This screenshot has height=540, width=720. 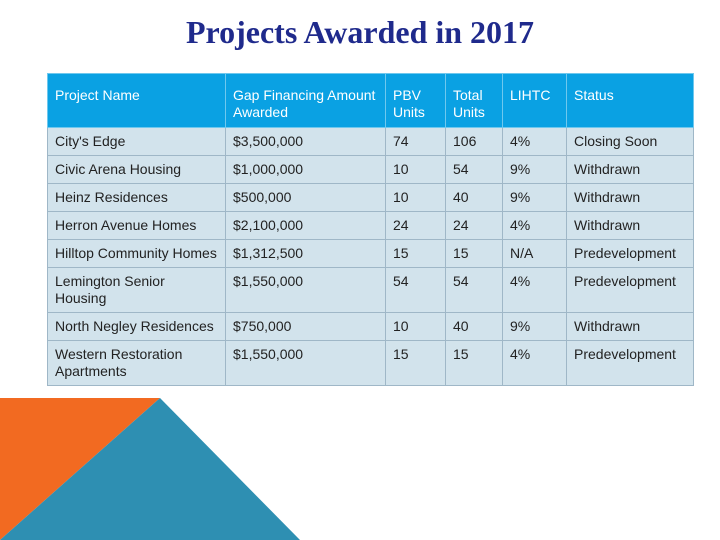 I want to click on cell-project-name: North Negley Residences, so click(x=136, y=326).